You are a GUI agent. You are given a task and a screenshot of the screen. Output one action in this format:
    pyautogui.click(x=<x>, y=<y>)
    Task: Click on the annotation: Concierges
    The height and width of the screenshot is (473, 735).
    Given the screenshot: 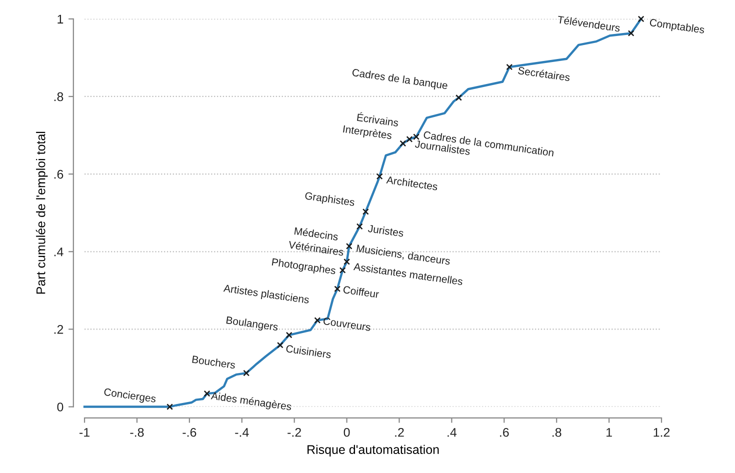 What is the action you would take?
    pyautogui.click(x=130, y=396)
    